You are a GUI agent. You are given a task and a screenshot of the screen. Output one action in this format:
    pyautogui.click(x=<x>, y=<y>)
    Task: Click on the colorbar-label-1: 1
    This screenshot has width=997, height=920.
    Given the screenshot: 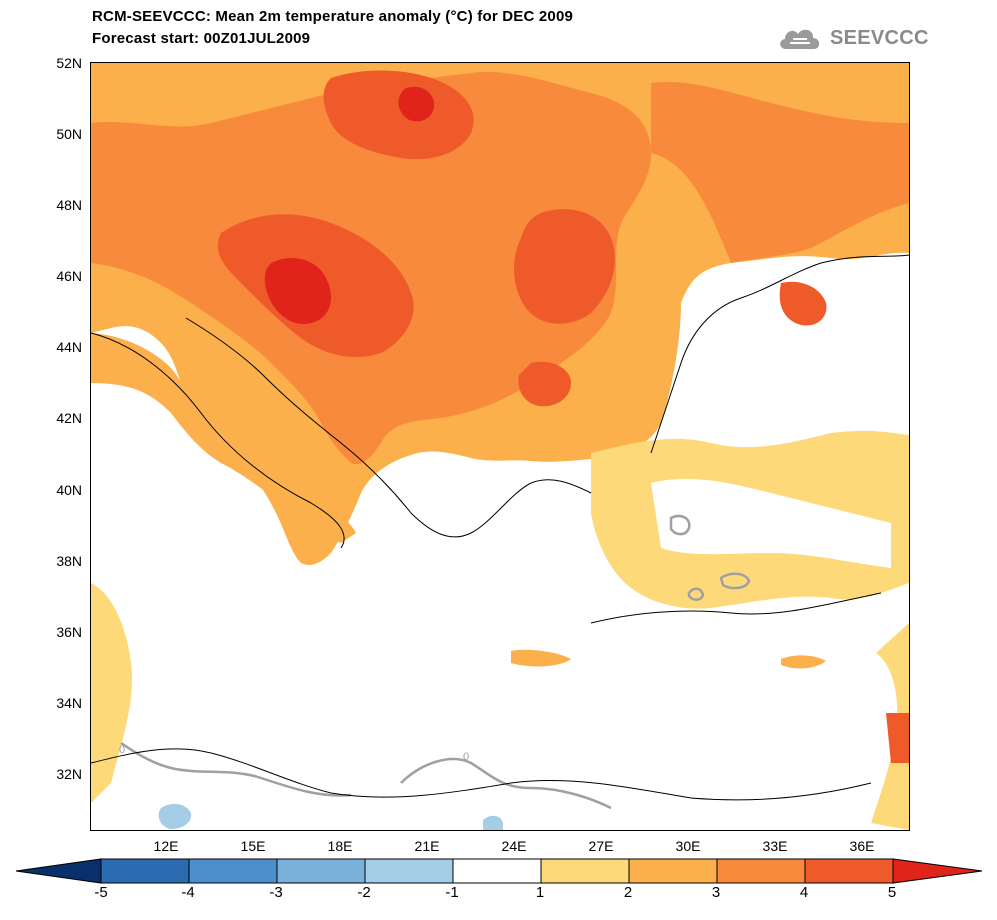 What is the action you would take?
    pyautogui.click(x=540, y=892)
    